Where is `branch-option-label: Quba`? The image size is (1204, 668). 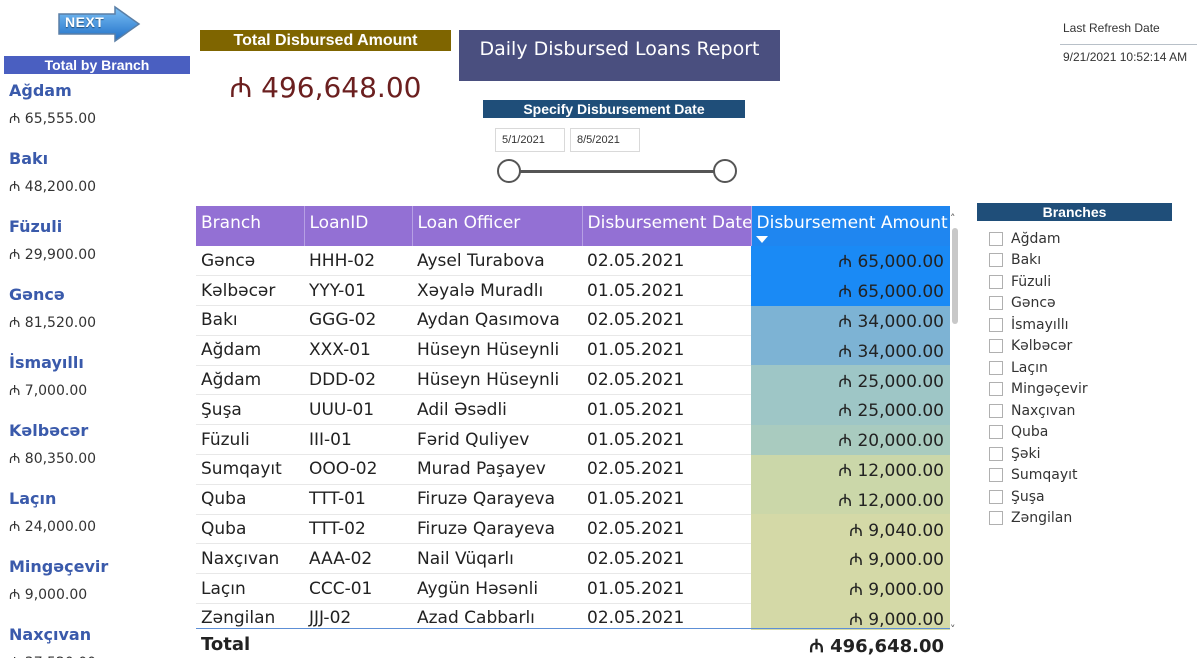 branch-option-label: Quba is located at coordinates (1030, 432).